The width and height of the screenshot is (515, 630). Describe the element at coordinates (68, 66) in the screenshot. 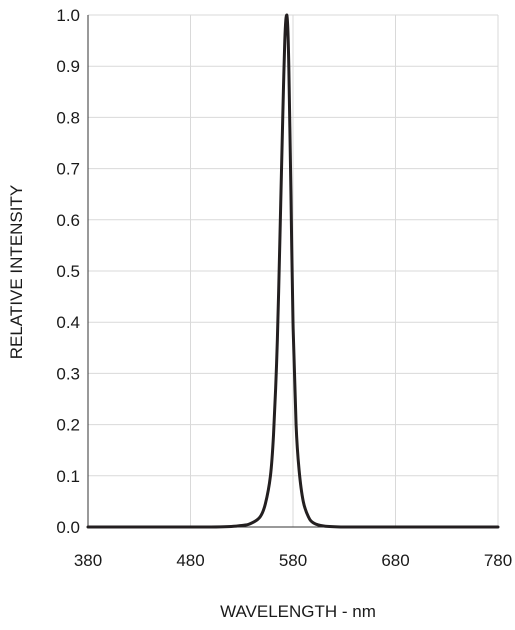

I see `y-tick-label: 0.9` at that location.